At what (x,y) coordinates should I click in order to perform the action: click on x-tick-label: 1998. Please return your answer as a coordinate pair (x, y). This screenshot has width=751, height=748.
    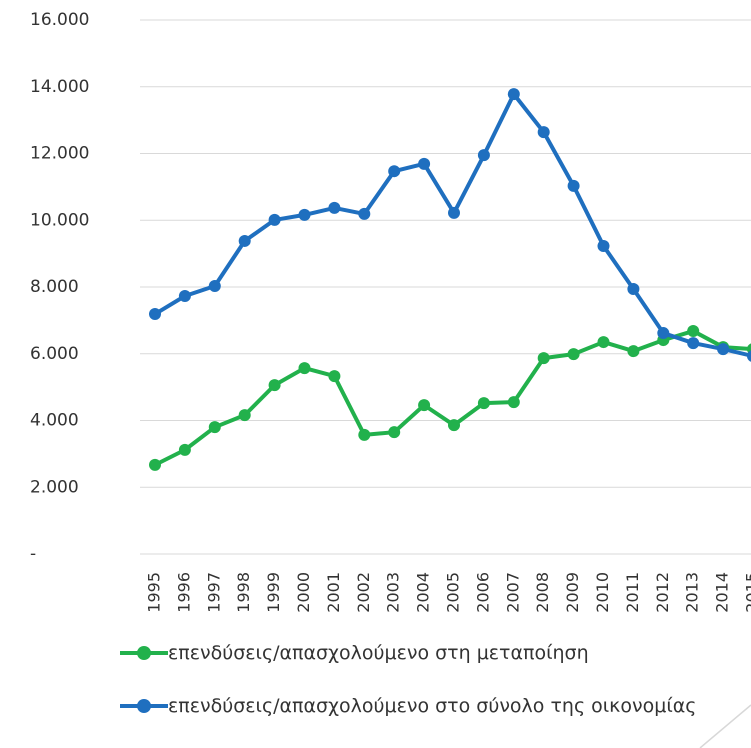
    Looking at the image, I should click on (243, 592).